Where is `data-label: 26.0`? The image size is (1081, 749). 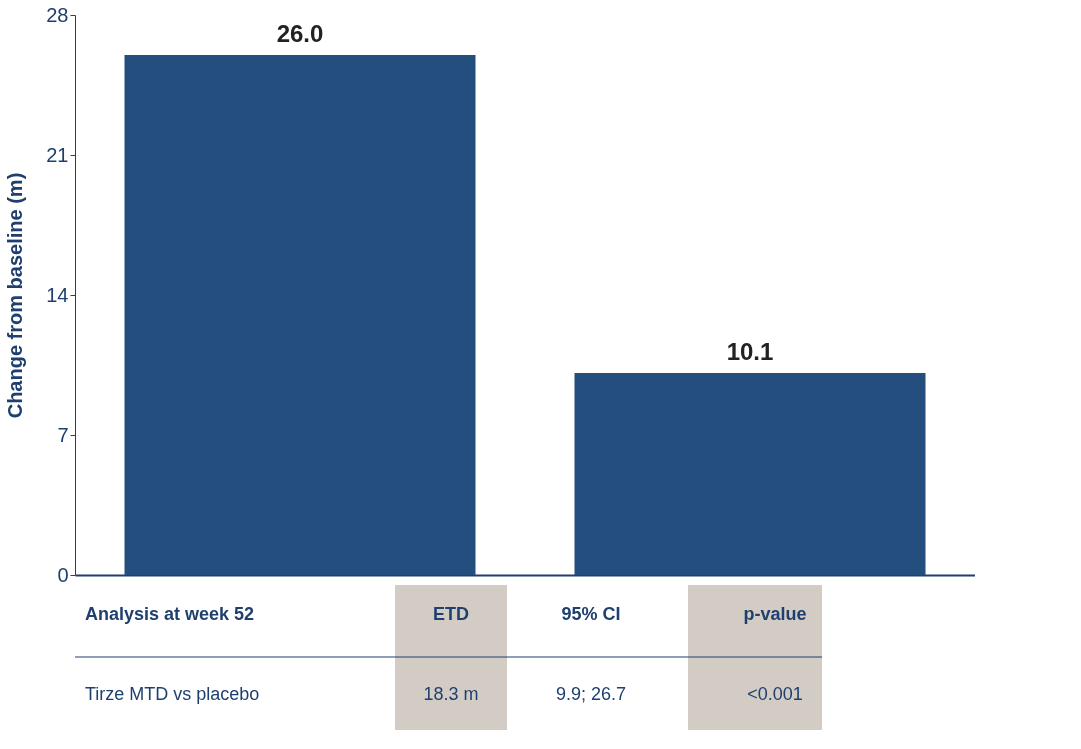
data-label: 26.0 is located at coordinates (300, 33).